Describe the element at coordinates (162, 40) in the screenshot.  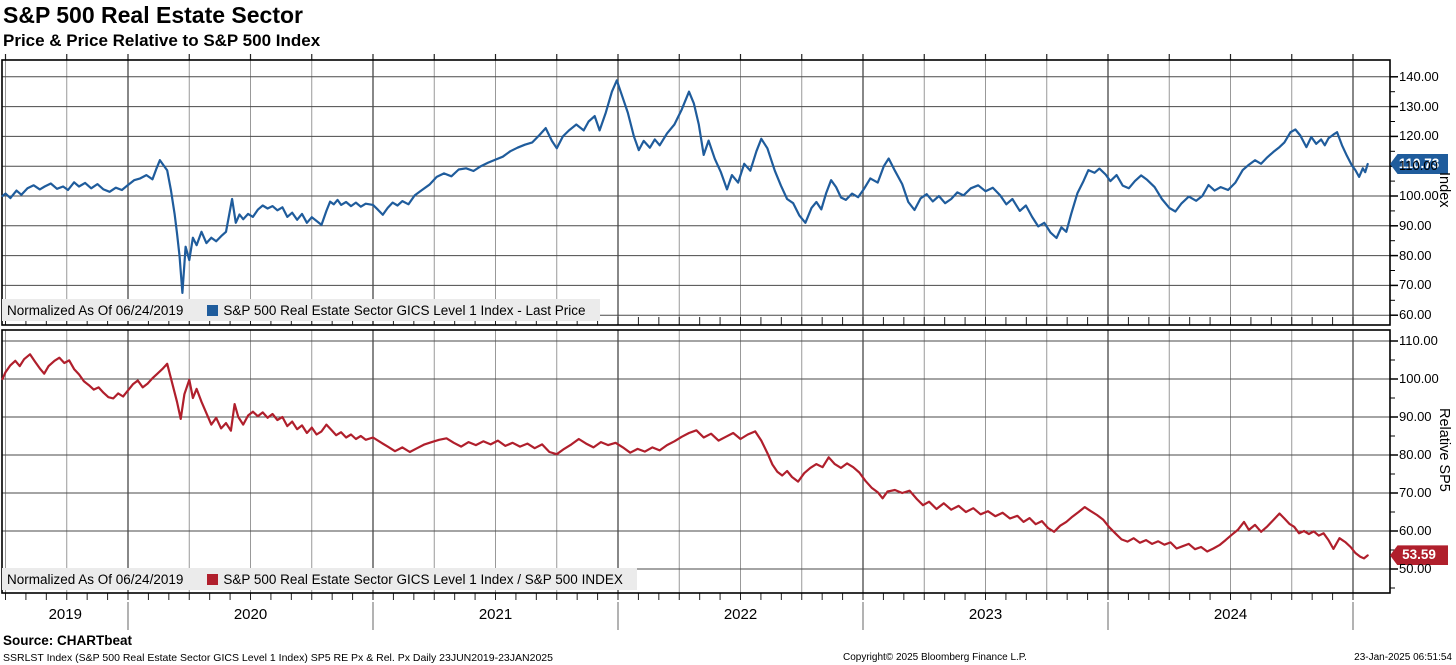
I see `page-subtitle: Price & Price Relative to S&P 500 Index` at that location.